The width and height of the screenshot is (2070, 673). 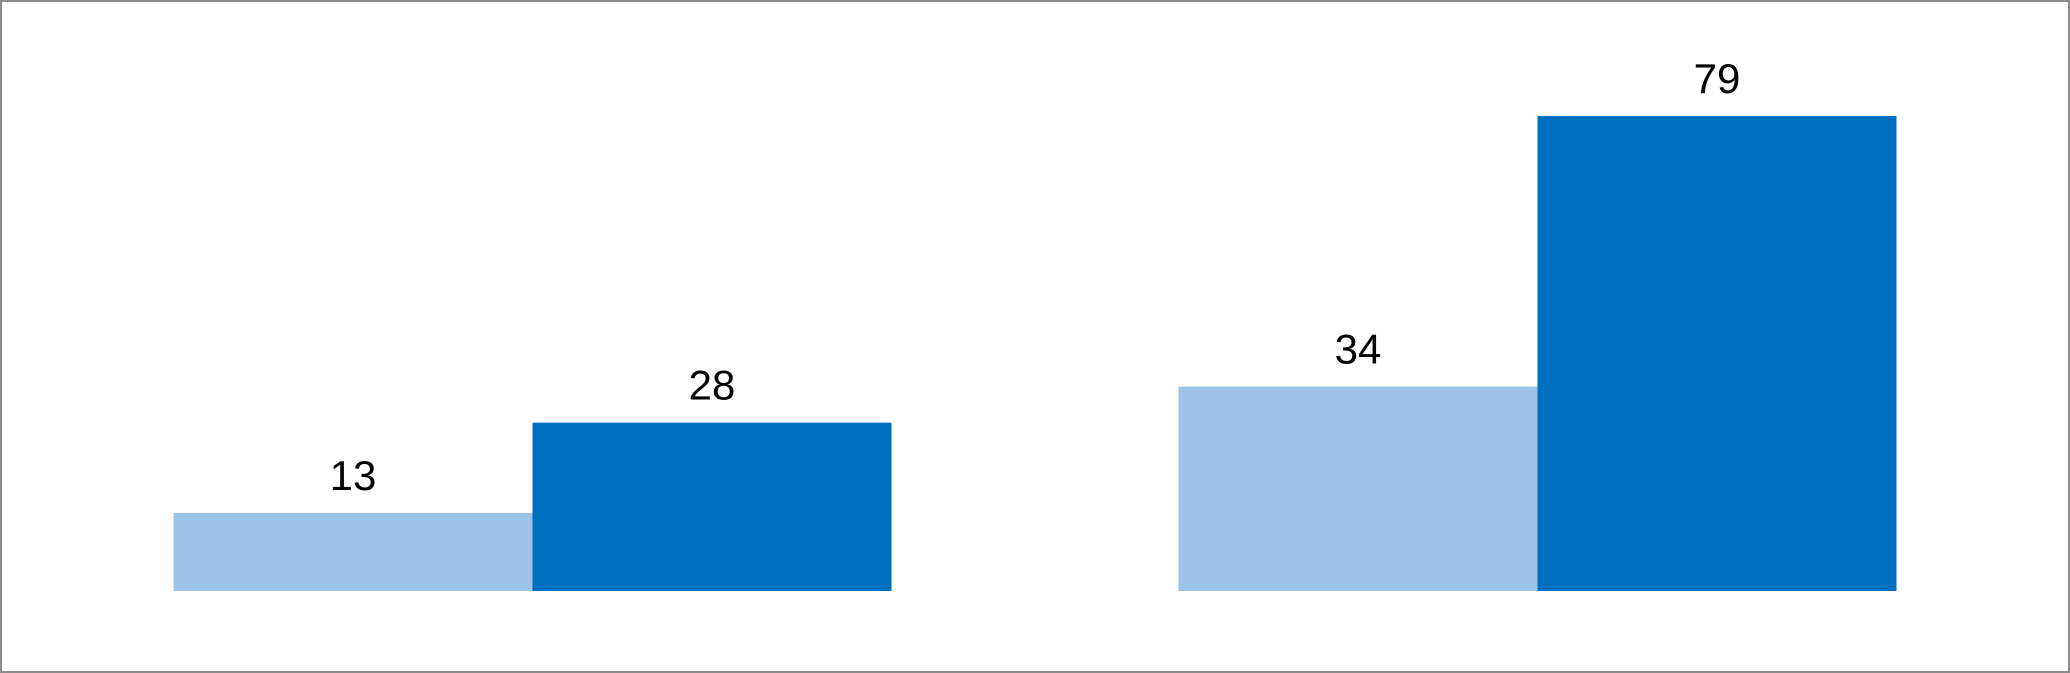 What do you see at coordinates (712, 385) in the screenshot?
I see `data-label: 28` at bounding box center [712, 385].